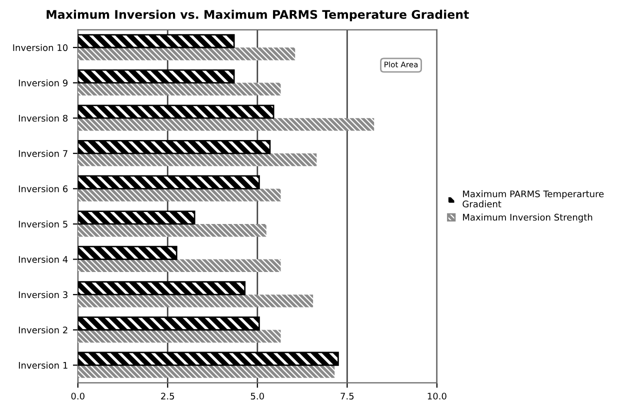 This screenshot has width=618, height=409. I want to click on x-tick-label: 5.0, so click(257, 396).